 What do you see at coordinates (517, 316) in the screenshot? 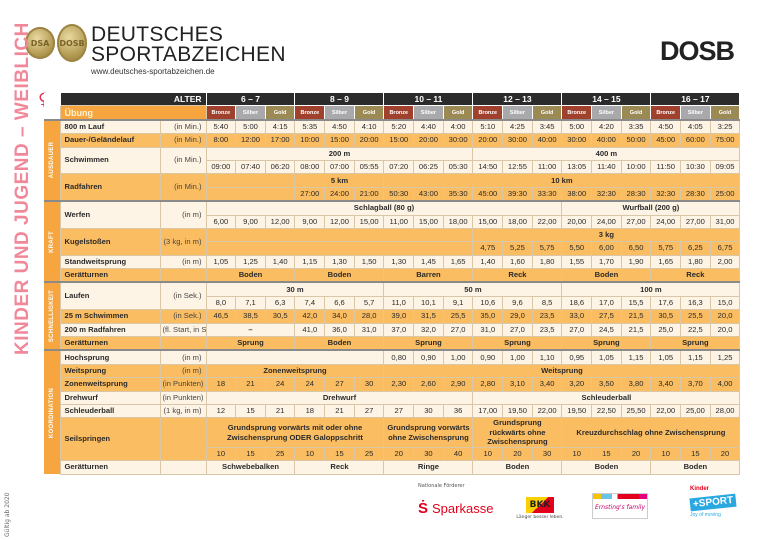
I see `value-cell: 29,0` at bounding box center [517, 316].